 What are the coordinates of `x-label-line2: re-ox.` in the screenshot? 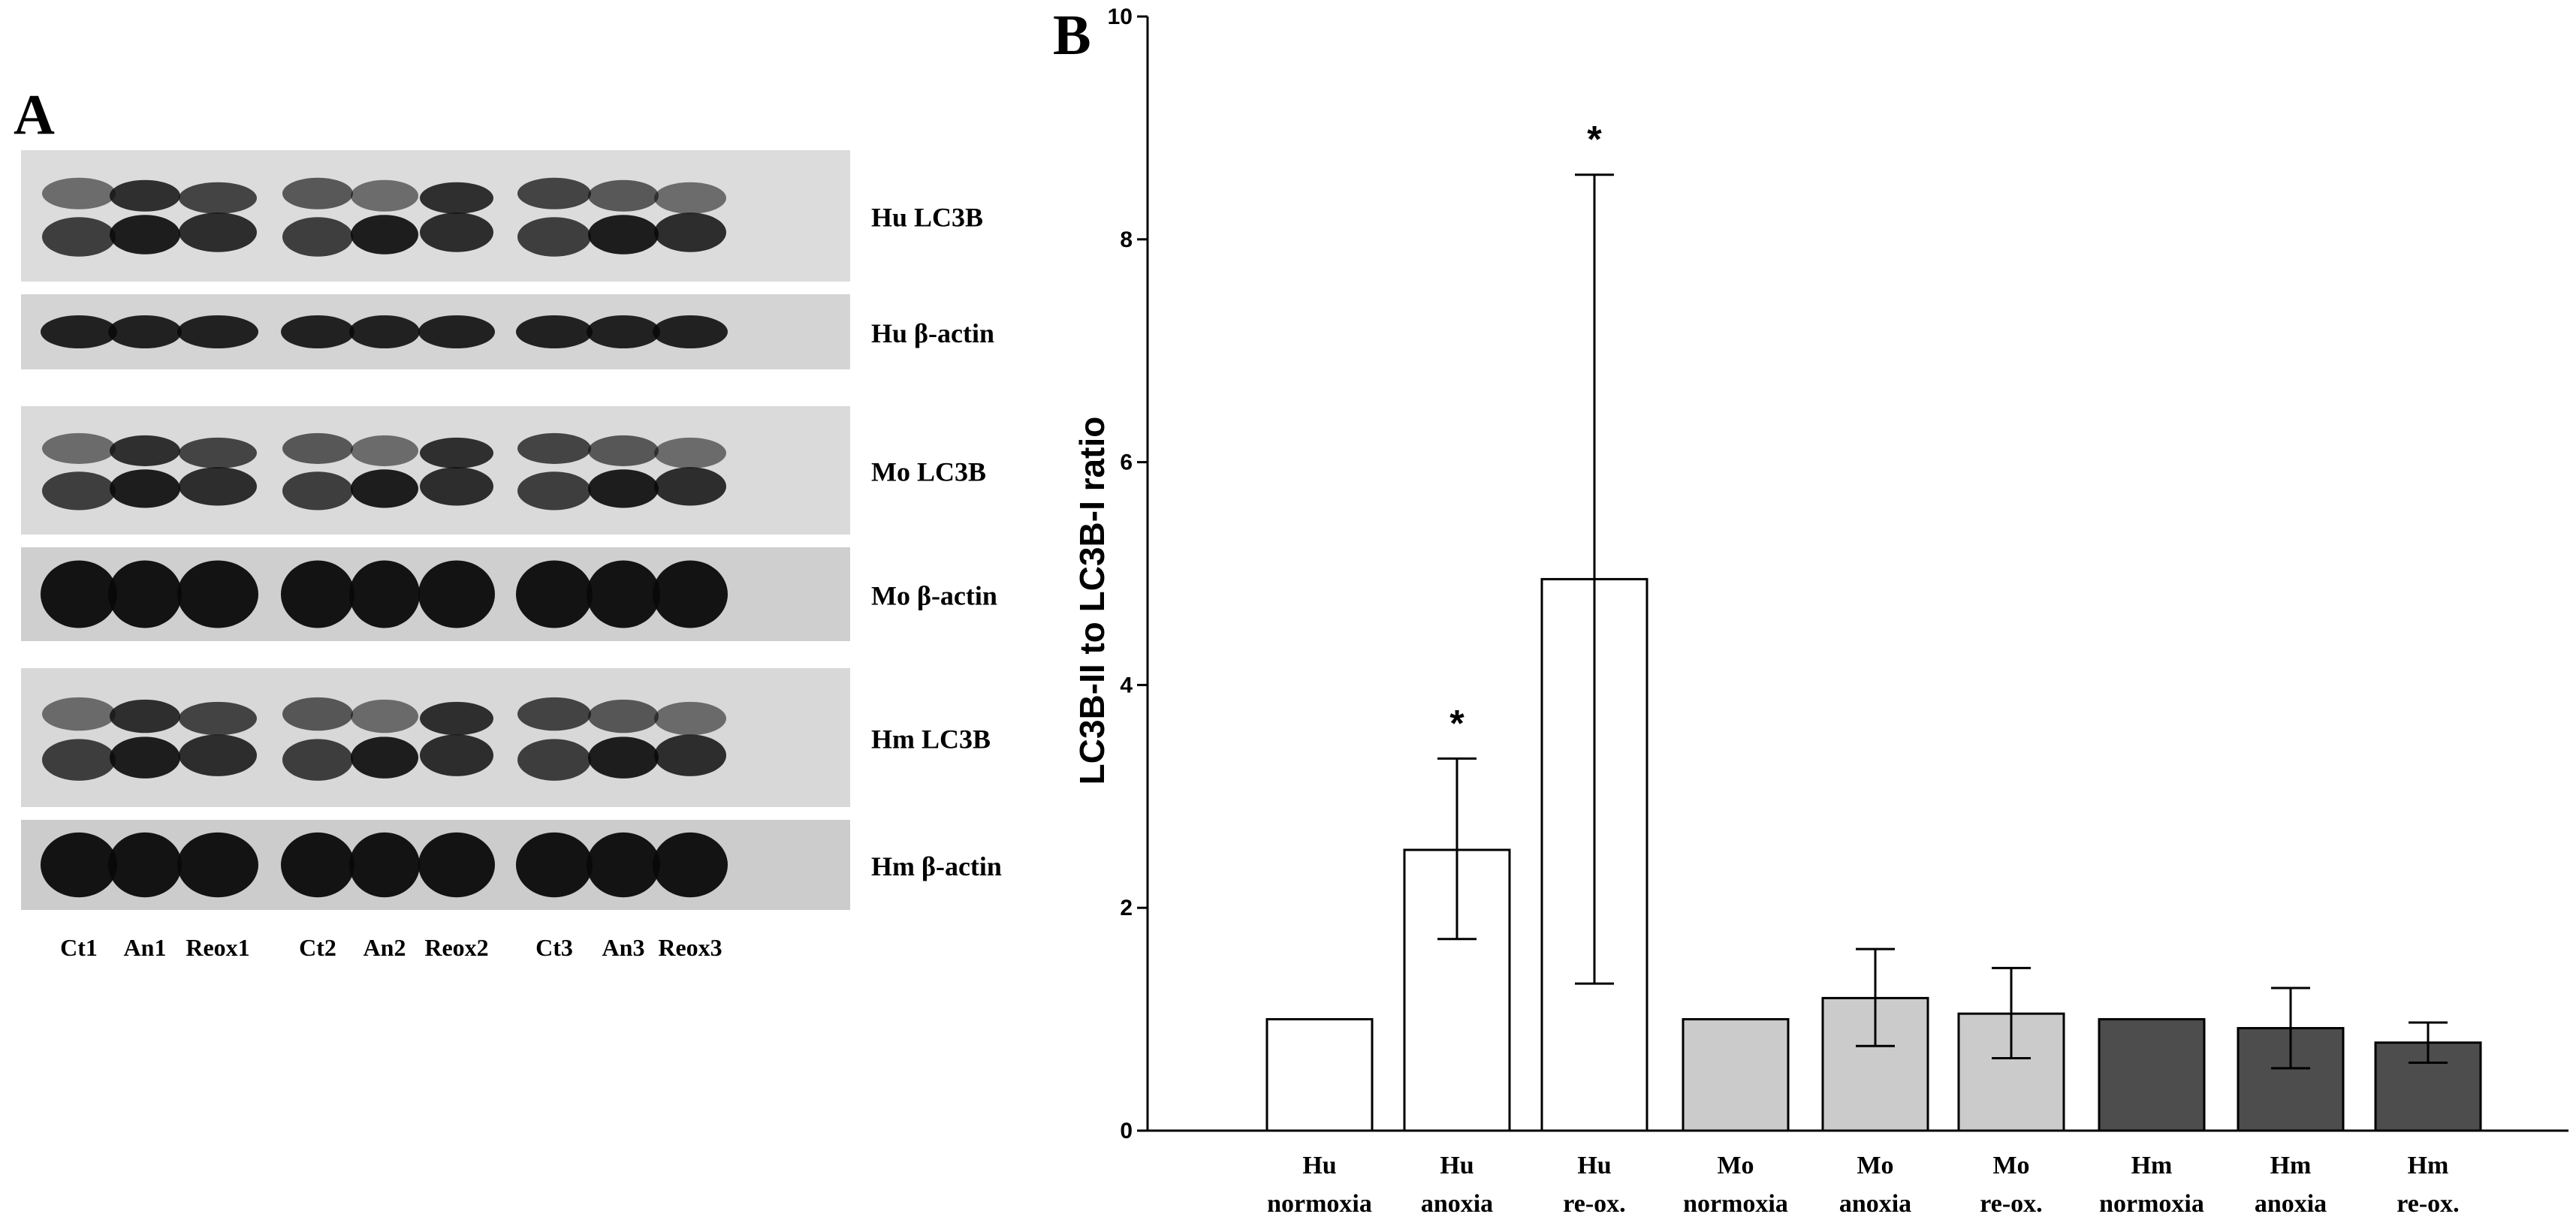 It's located at (2428, 1204).